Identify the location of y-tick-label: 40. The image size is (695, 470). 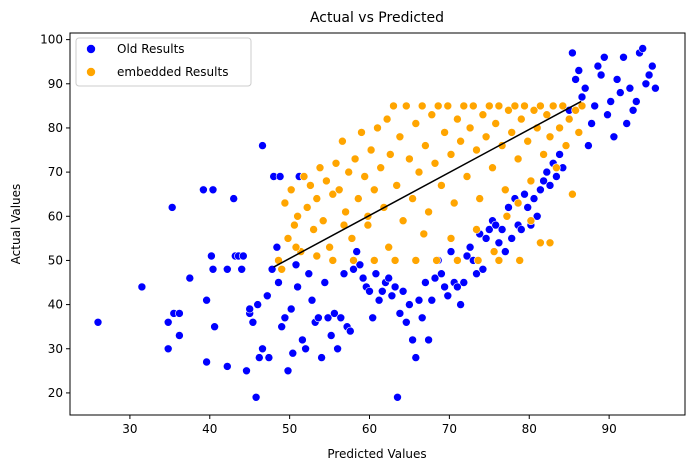
(55, 305).